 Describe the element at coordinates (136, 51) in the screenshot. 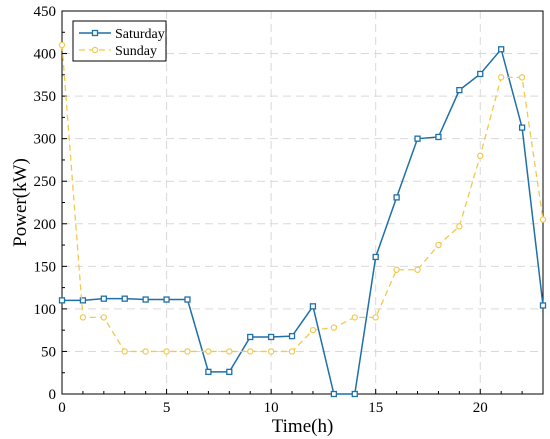

I see `legend-label-sunday: Sunday` at that location.